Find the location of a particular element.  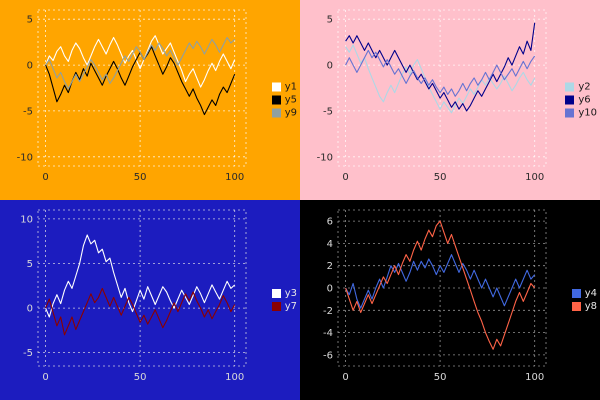

legend-swatch-y1 is located at coordinates (276, 87).